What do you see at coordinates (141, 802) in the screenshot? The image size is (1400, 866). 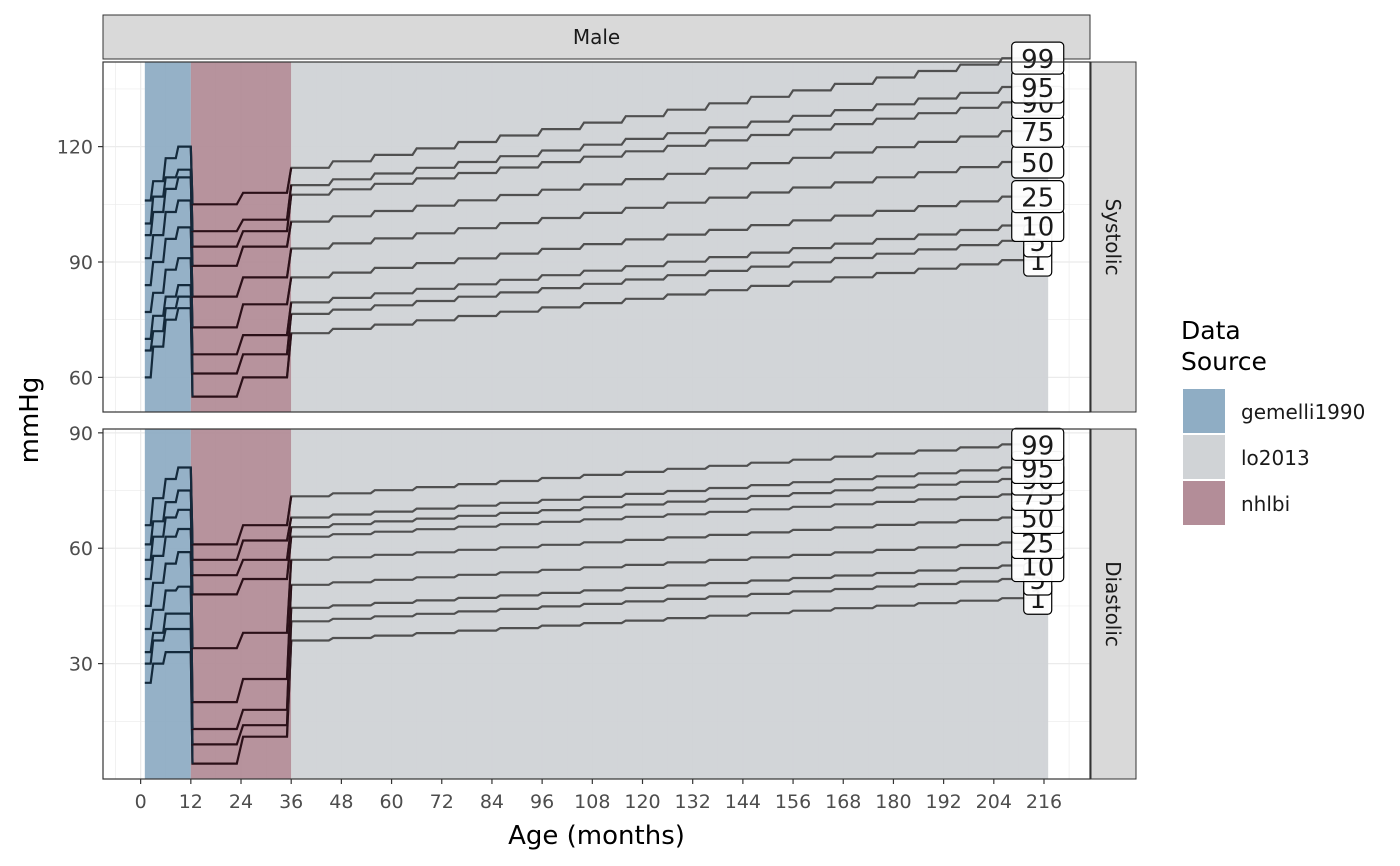 I see `x-tick-label: 0` at bounding box center [141, 802].